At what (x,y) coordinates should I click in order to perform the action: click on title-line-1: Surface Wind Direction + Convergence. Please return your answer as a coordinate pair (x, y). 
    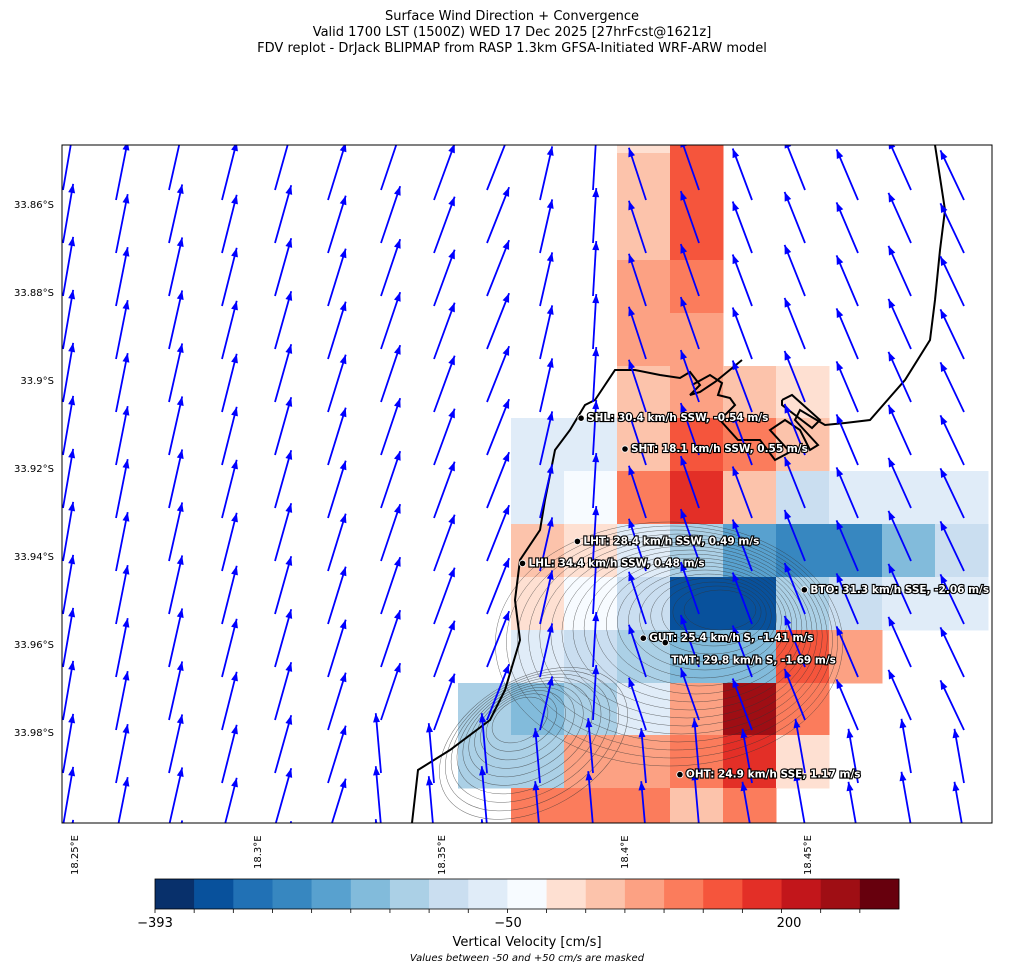
    Looking at the image, I should click on (512, 16).